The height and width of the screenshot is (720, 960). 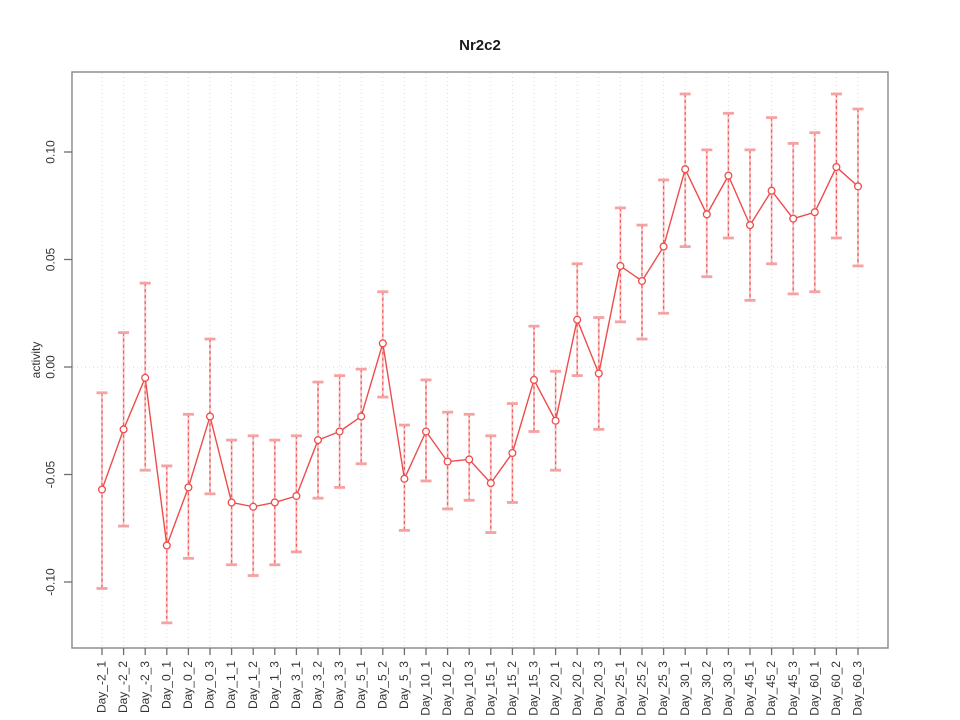 I want to click on x-tick-label: Day_3_3, so click(x=339, y=685).